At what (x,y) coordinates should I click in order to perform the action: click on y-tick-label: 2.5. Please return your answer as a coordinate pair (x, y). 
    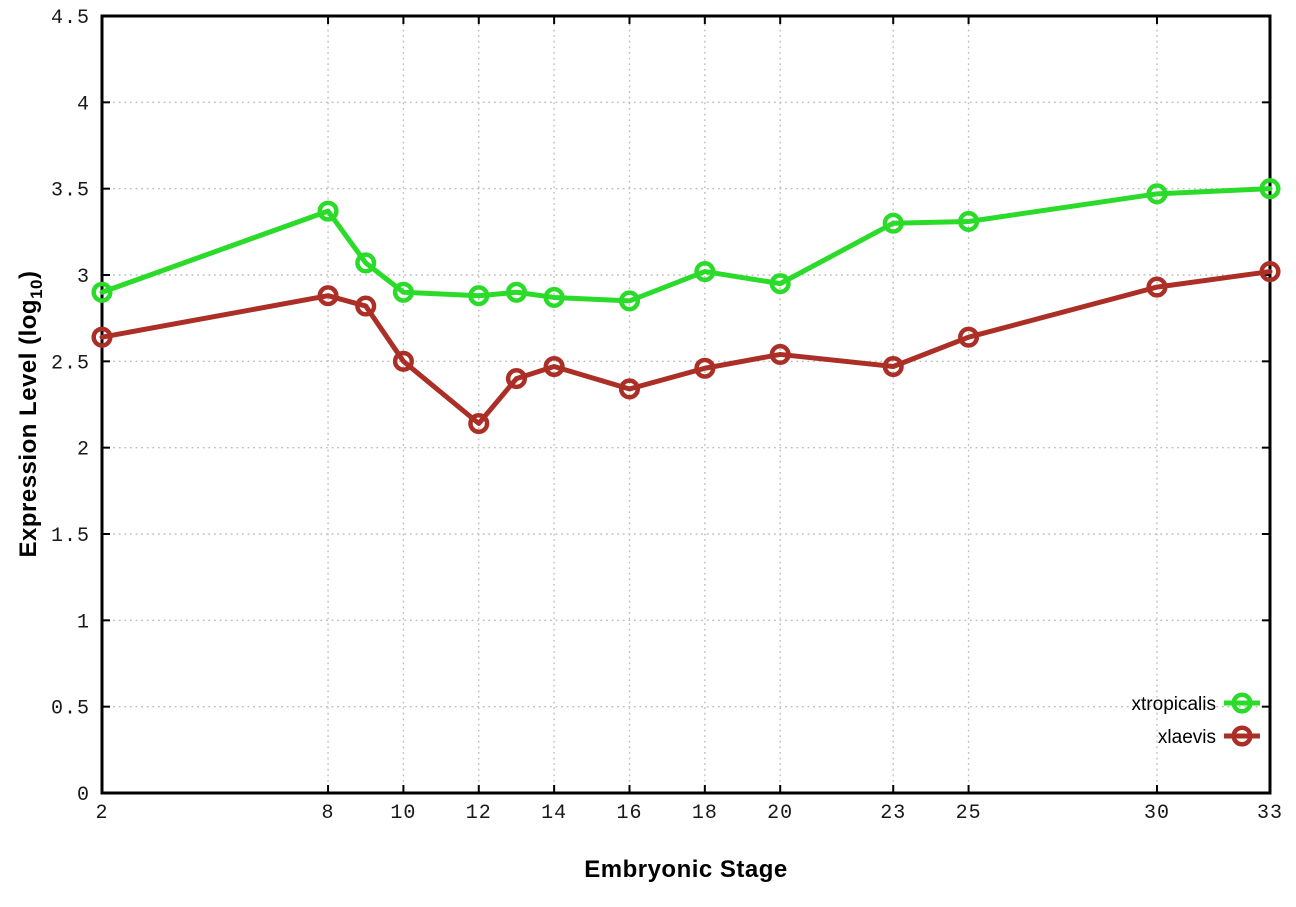
    Looking at the image, I should click on (70, 363).